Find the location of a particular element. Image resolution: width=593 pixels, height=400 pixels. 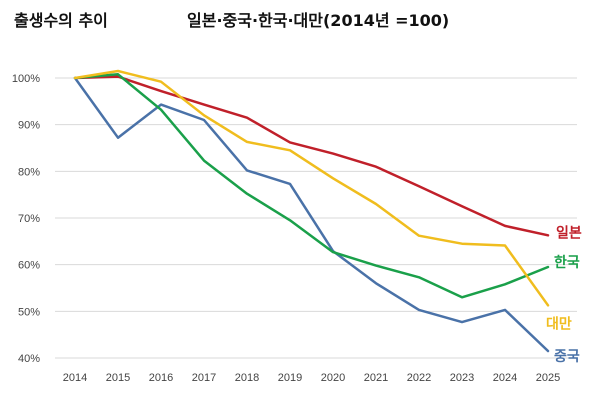

series-label: 일본 is located at coordinates (569, 233).